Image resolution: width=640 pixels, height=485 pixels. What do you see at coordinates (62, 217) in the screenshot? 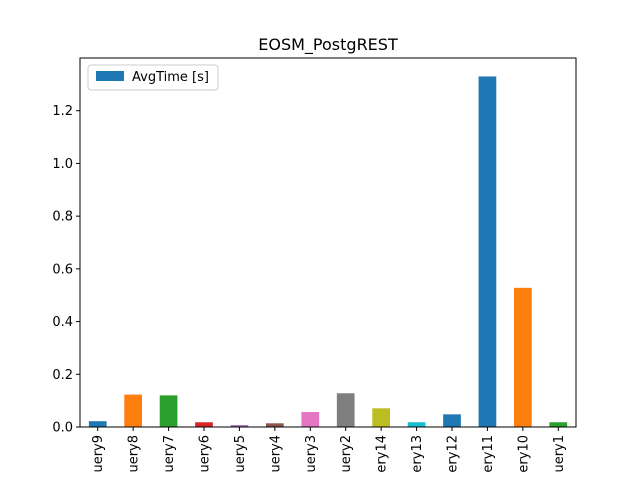
I see `y-tick-label: 0.8` at bounding box center [62, 217].